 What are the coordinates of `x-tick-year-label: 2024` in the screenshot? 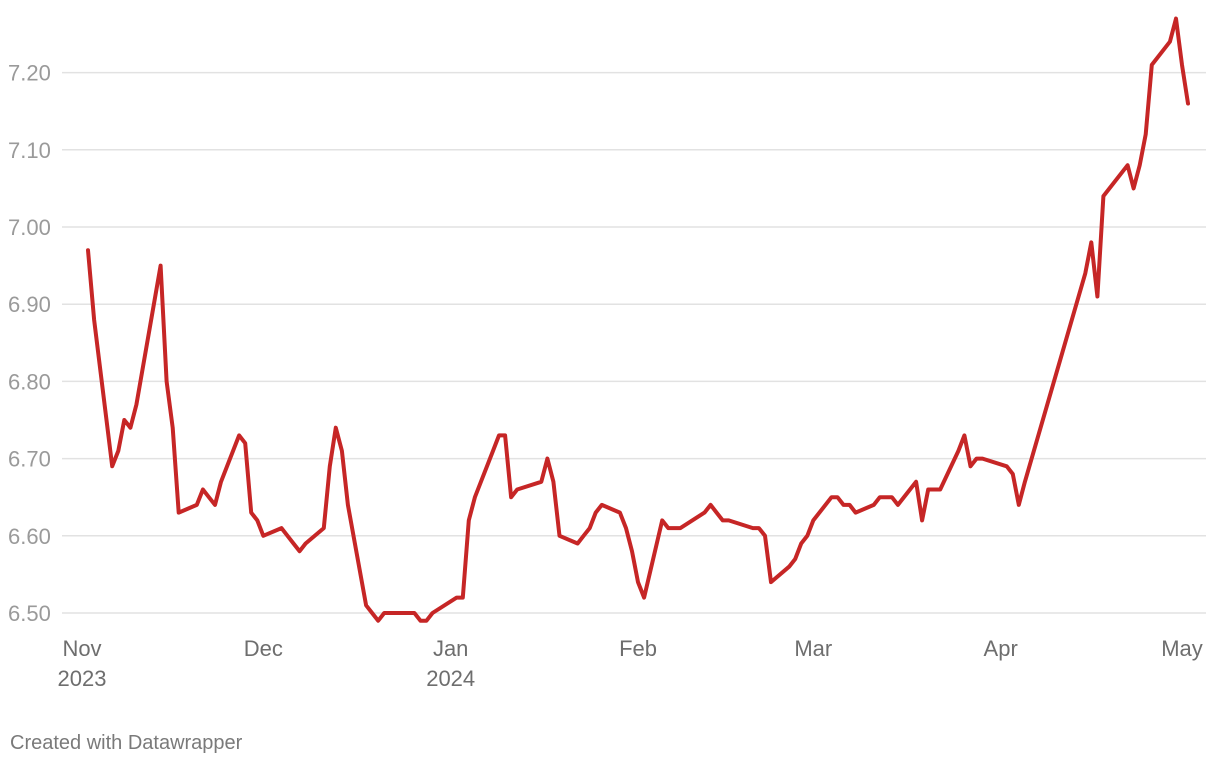 It's located at (450, 678).